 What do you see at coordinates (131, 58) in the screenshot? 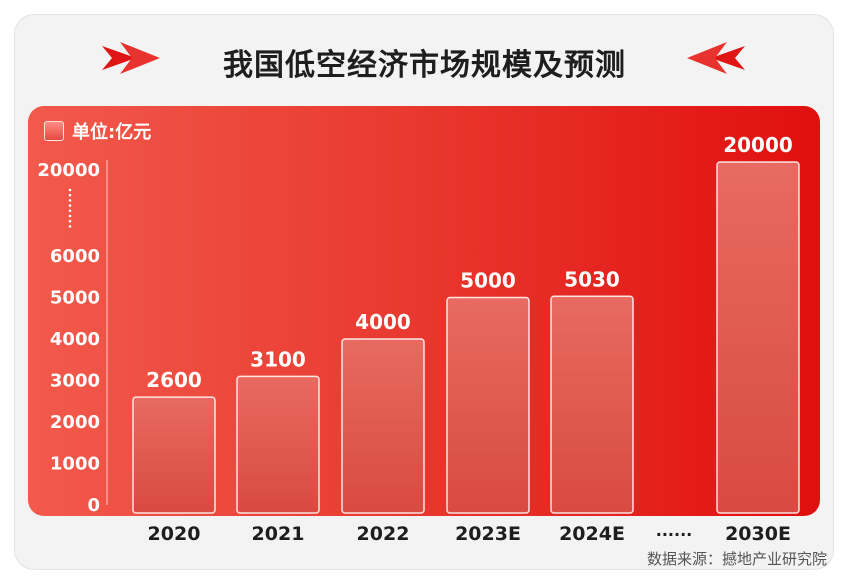
I see `left-arrow-decoration` at bounding box center [131, 58].